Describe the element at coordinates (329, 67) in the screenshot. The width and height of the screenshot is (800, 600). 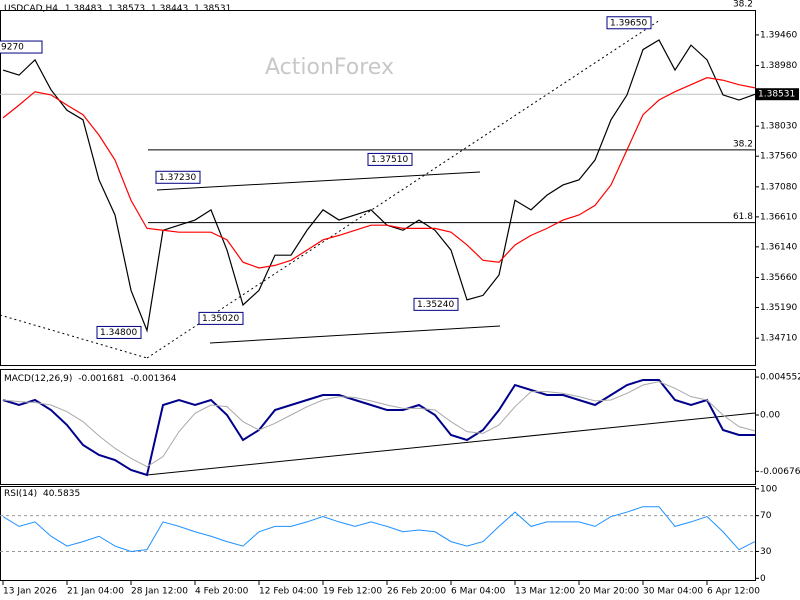
I see `watermark: ActionForex` at that location.